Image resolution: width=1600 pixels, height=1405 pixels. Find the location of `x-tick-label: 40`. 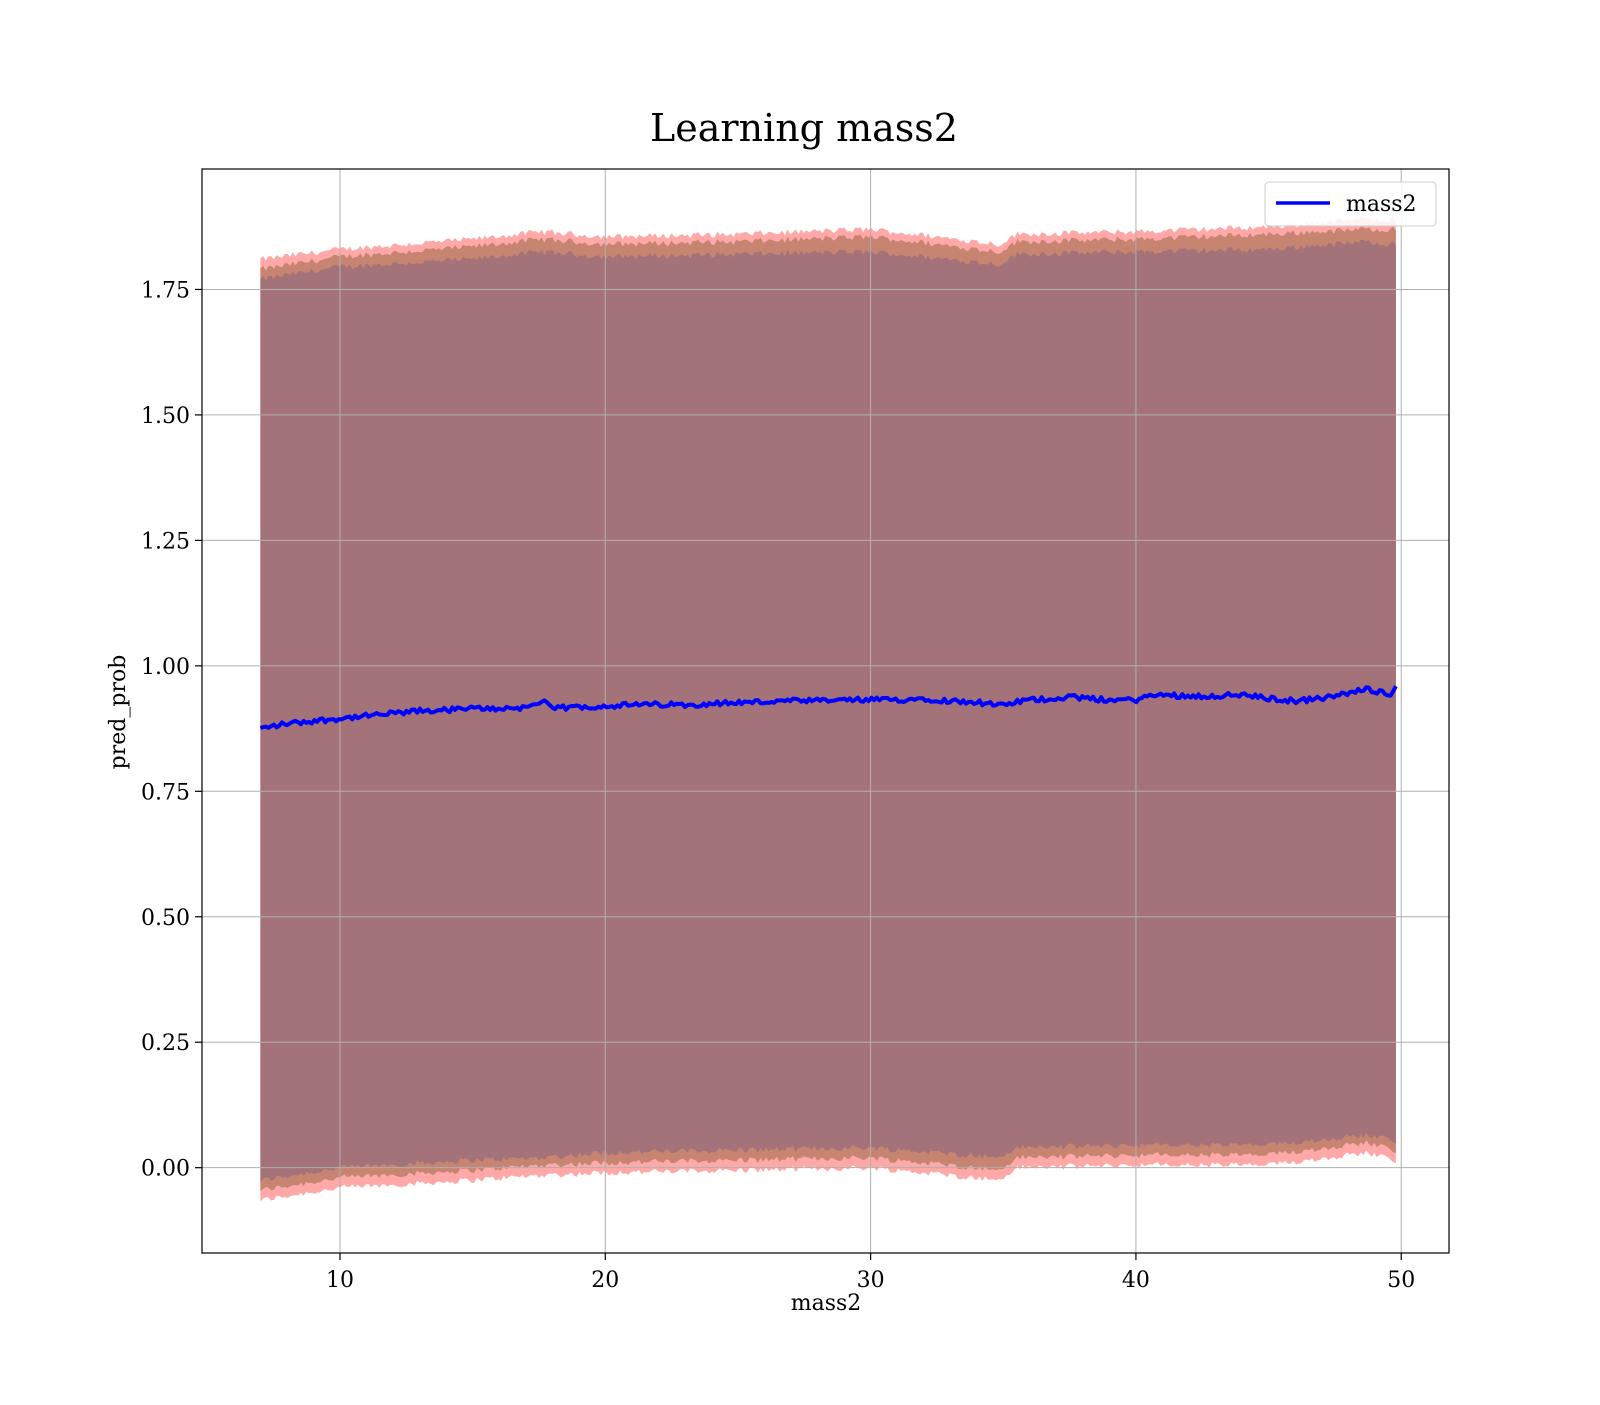

x-tick-label: 40 is located at coordinates (1136, 1280).